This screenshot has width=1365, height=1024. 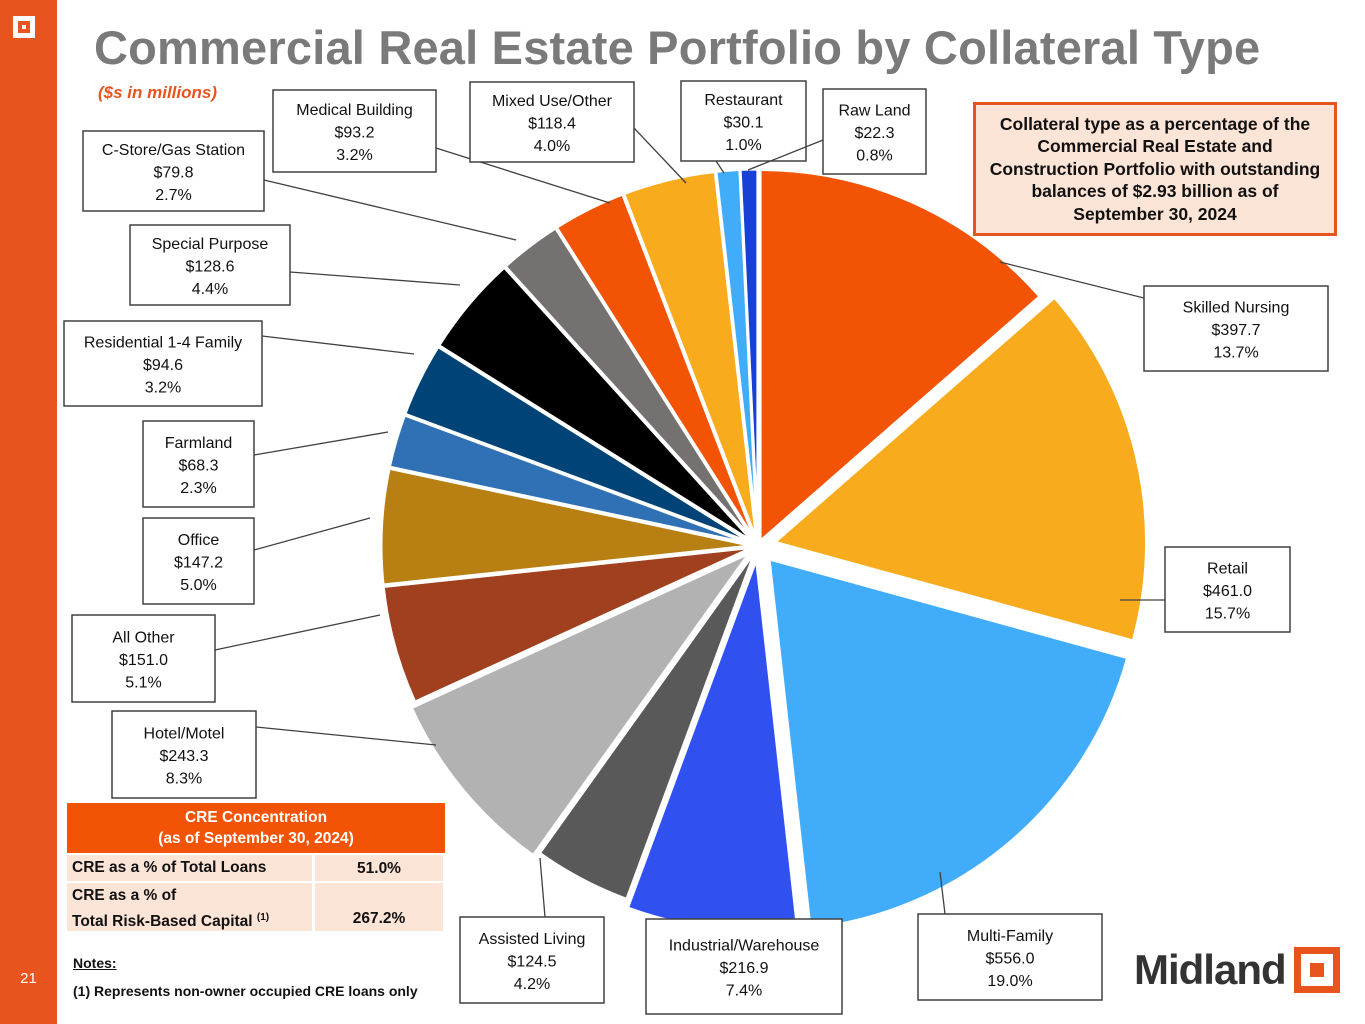 What do you see at coordinates (1227, 569) in the screenshot?
I see `slice-name-retail: Retail` at bounding box center [1227, 569].